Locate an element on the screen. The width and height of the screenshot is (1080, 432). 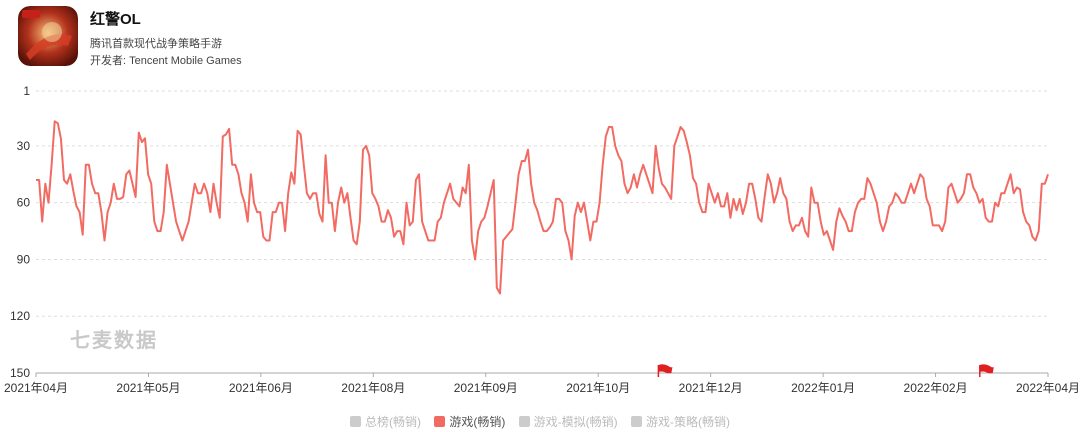
x-tick-label: 2022年01月 is located at coordinates (823, 388).